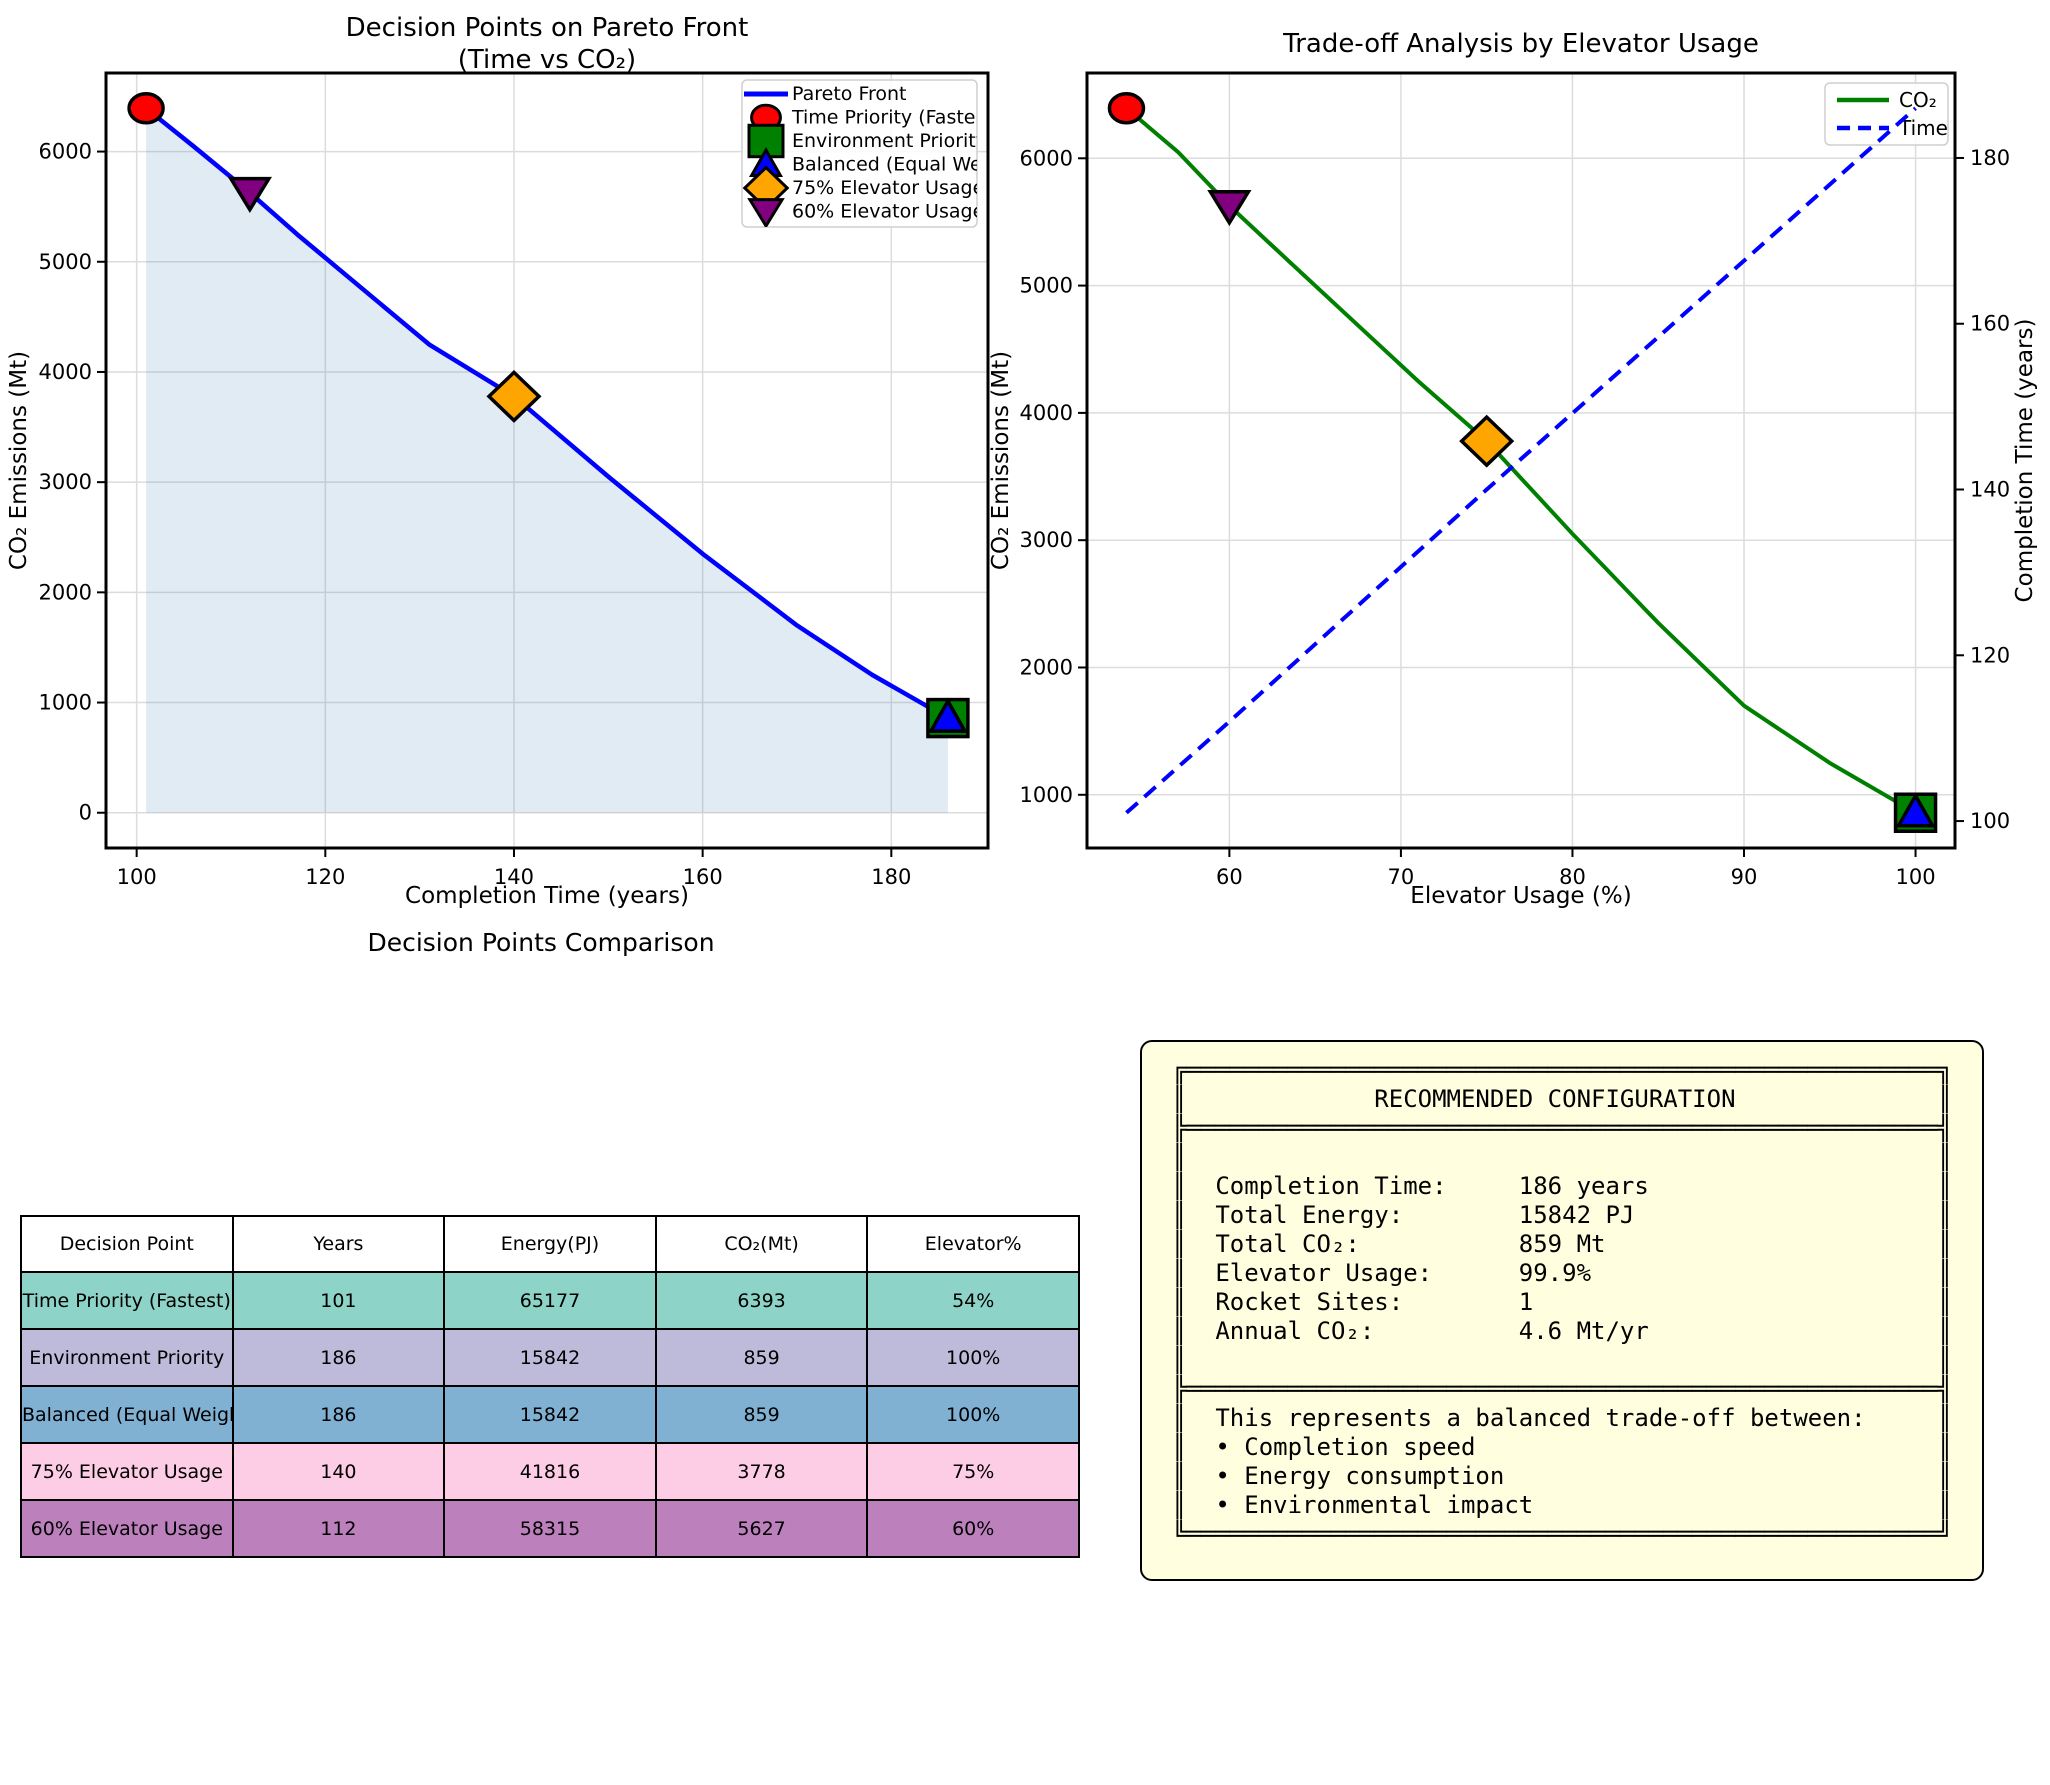 The height and width of the screenshot is (1785, 2050). I want to click on legend-label: 75% Elevator Usage, so click(888, 188).